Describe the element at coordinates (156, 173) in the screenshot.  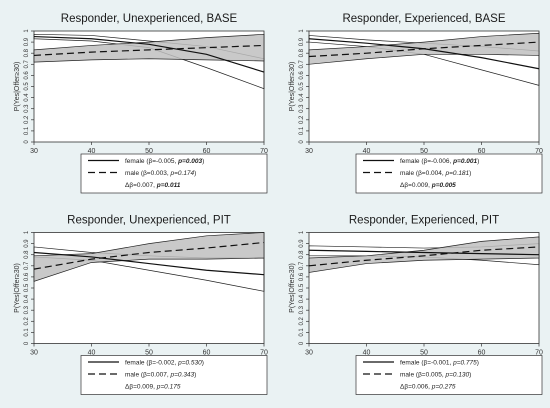
I see `legend-stat: (β=0.003,` at that location.